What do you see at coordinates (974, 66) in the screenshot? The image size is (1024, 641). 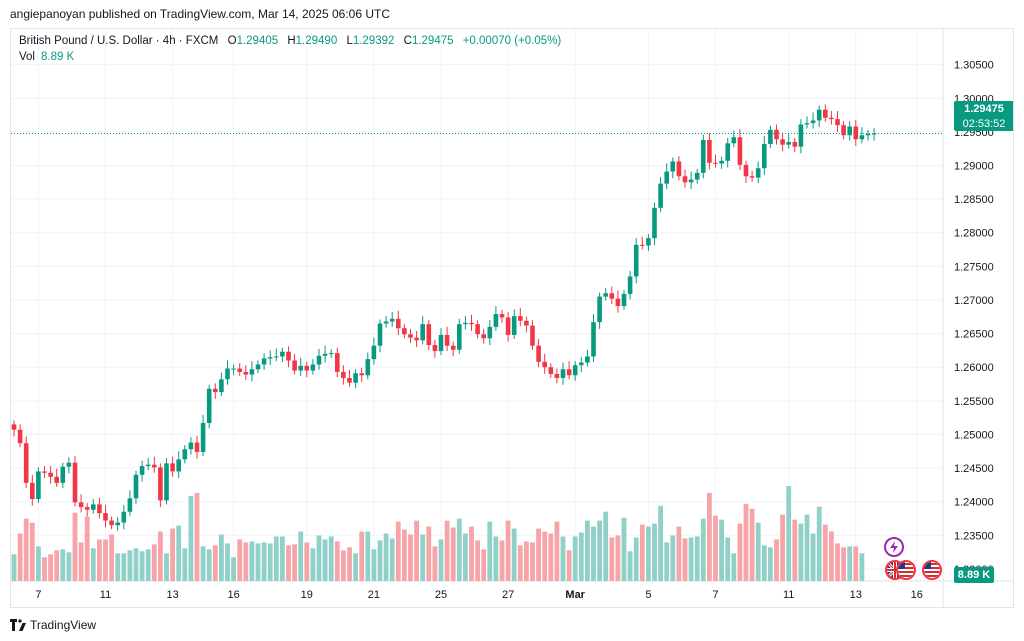 I see `y-tick-label: 1.30500` at bounding box center [974, 66].